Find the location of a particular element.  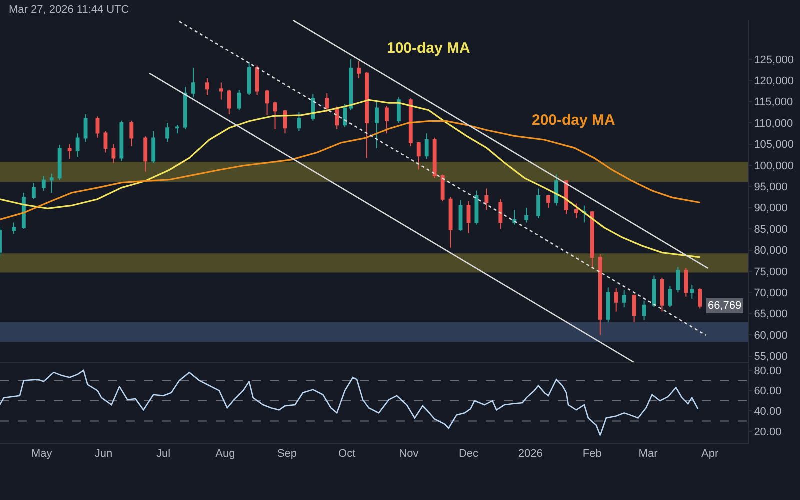

text: Mar 27, 2026 11:44 UTC is located at coordinates (69, 10).